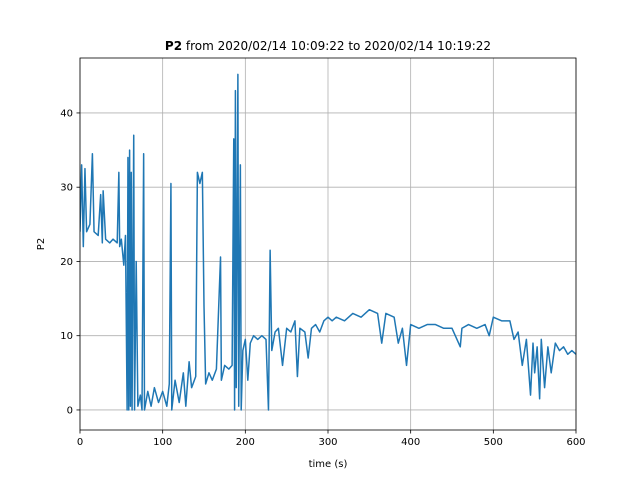 This screenshot has height=480, width=640. I want to click on x-tick-label: 600, so click(575, 442).